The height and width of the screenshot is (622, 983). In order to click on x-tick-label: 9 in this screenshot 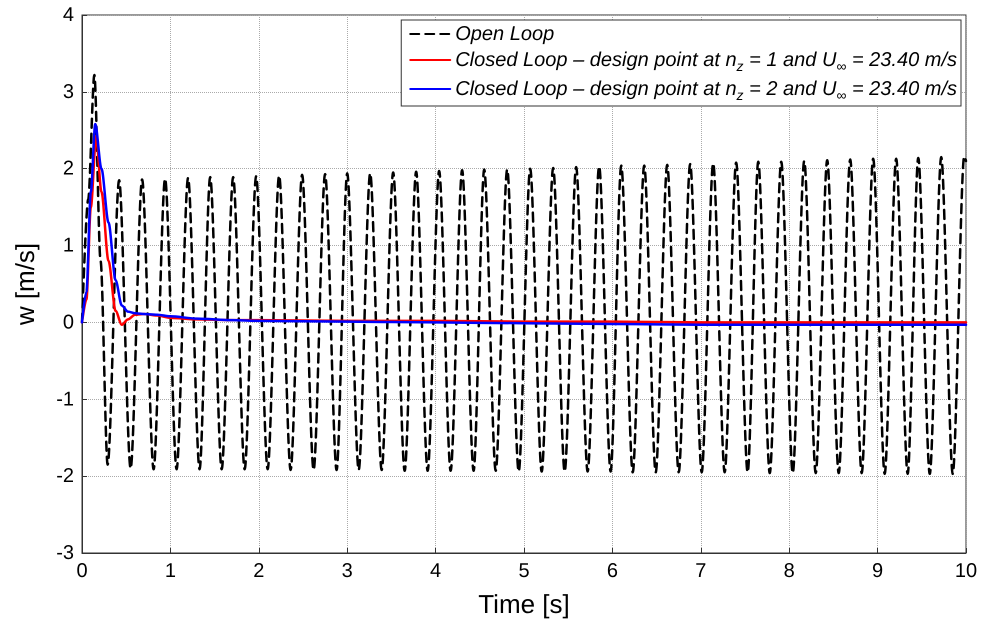, I will do `click(878, 571)`.